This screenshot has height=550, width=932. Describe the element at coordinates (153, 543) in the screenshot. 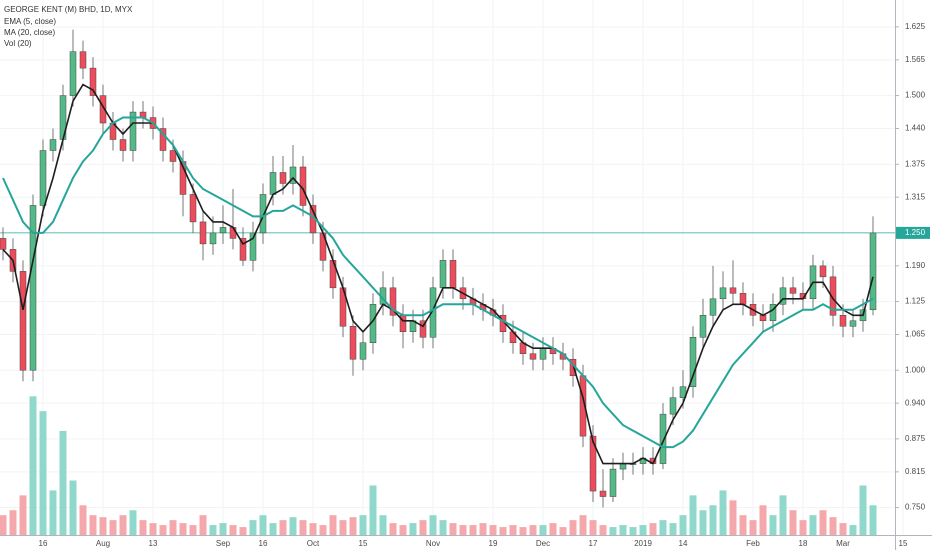

I see `x-tick-label: 13` at that location.